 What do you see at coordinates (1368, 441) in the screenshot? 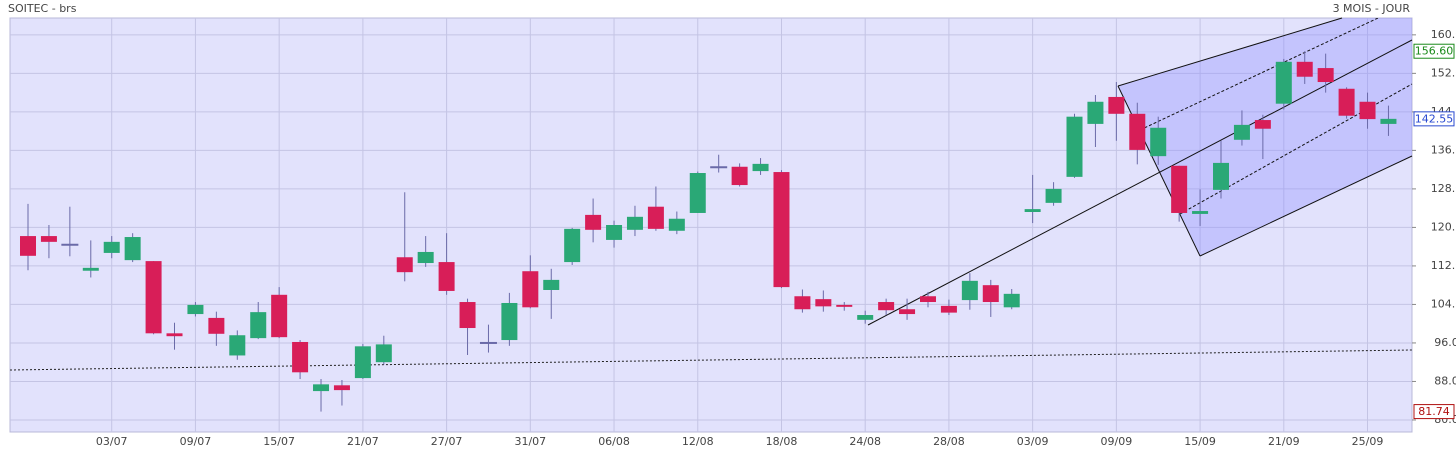
I see `x-tick-label: 25/09` at bounding box center [1368, 441].